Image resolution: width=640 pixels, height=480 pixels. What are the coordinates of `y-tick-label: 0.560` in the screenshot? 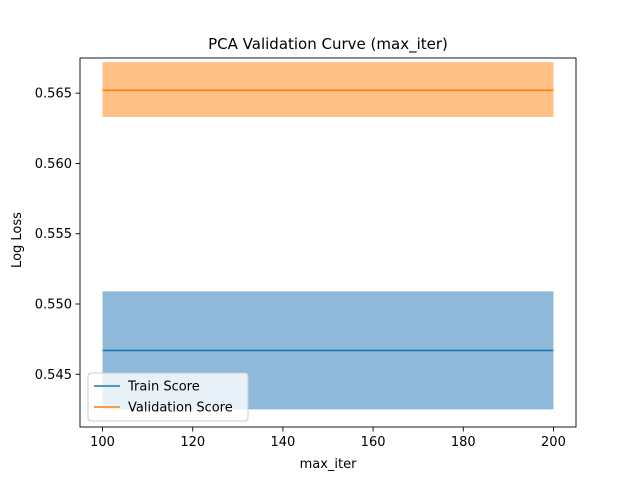 It's located at (53, 164).